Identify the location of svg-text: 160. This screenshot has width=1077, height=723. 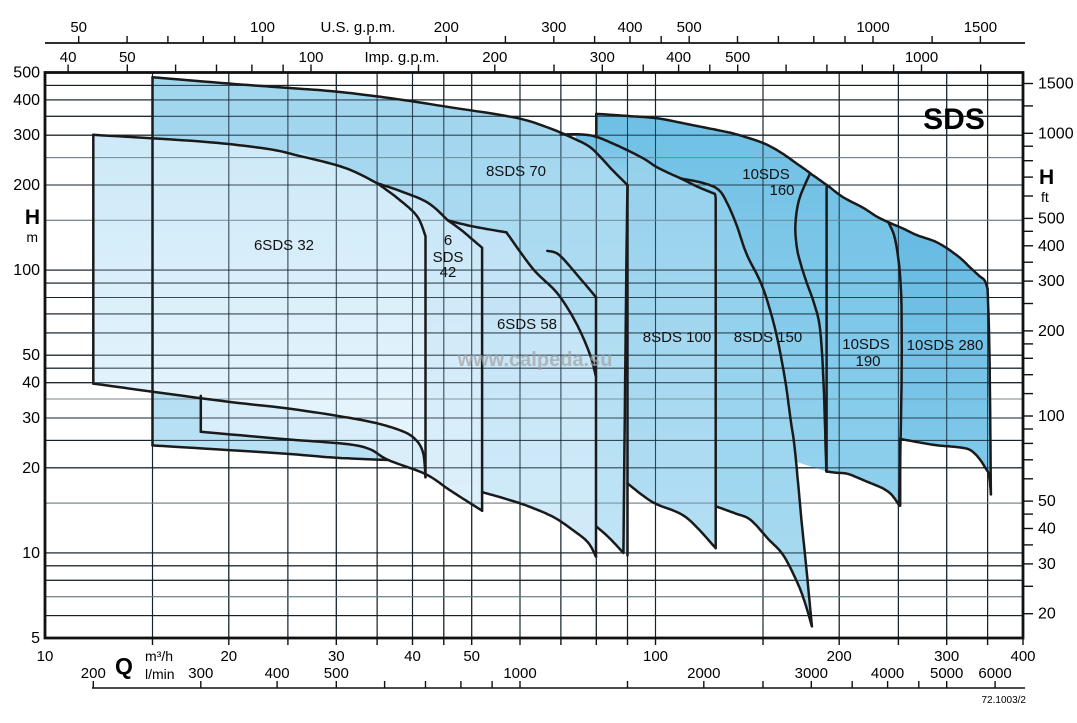
(781, 190).